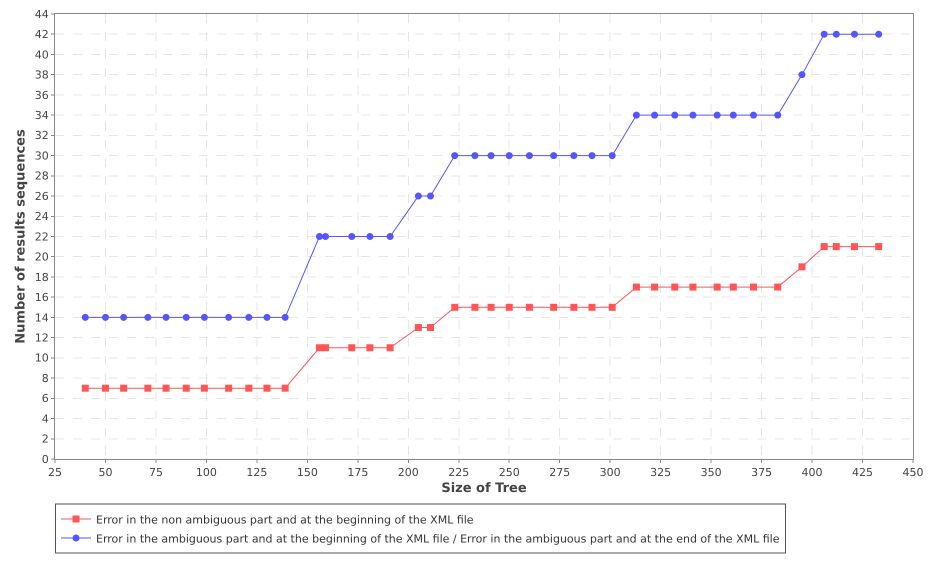 Image resolution: width=932 pixels, height=561 pixels. I want to click on x-tick-label: 100, so click(206, 473).